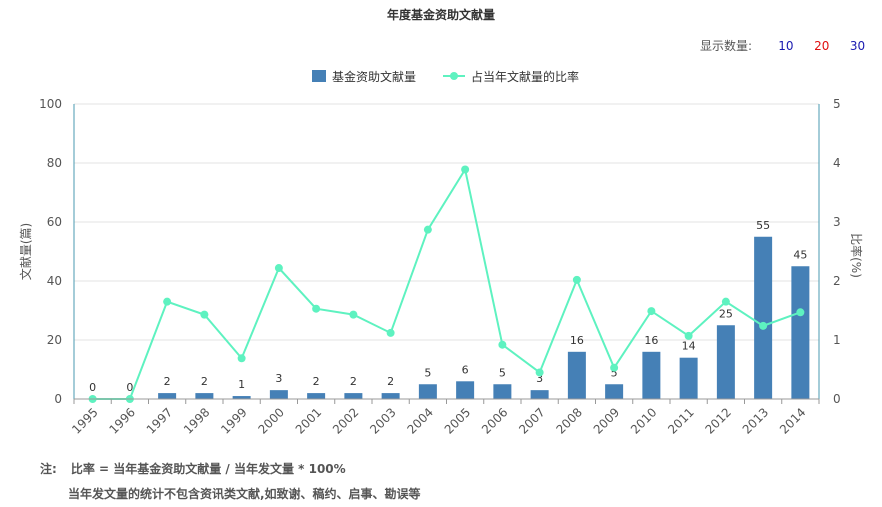 This screenshot has width=882, height=507. Describe the element at coordinates (726, 313) in the screenshot. I see `bar-data-label: 25` at that location.